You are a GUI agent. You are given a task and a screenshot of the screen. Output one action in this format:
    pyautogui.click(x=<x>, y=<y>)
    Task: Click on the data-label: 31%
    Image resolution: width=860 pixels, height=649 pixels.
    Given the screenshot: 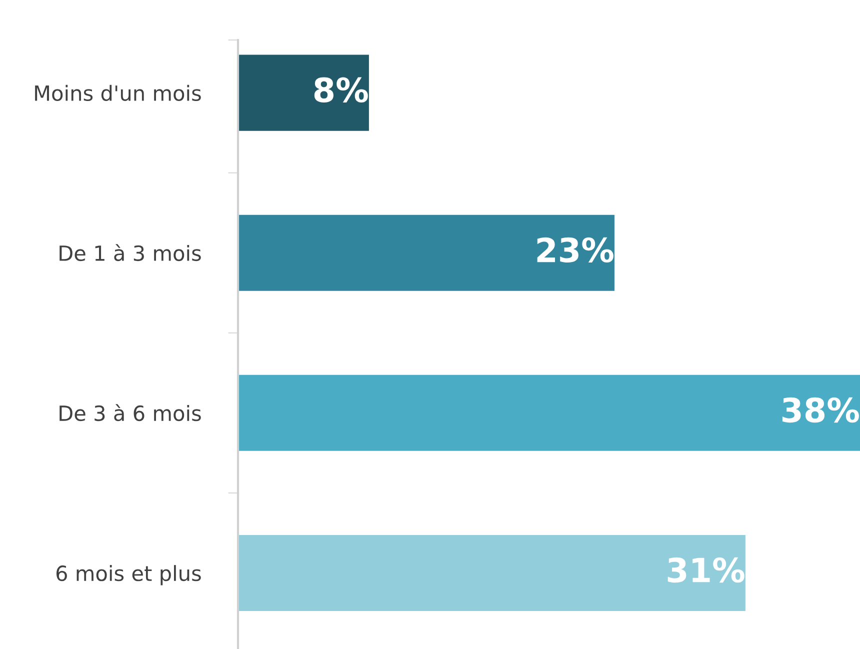 What is the action you would take?
    pyautogui.click(x=706, y=570)
    